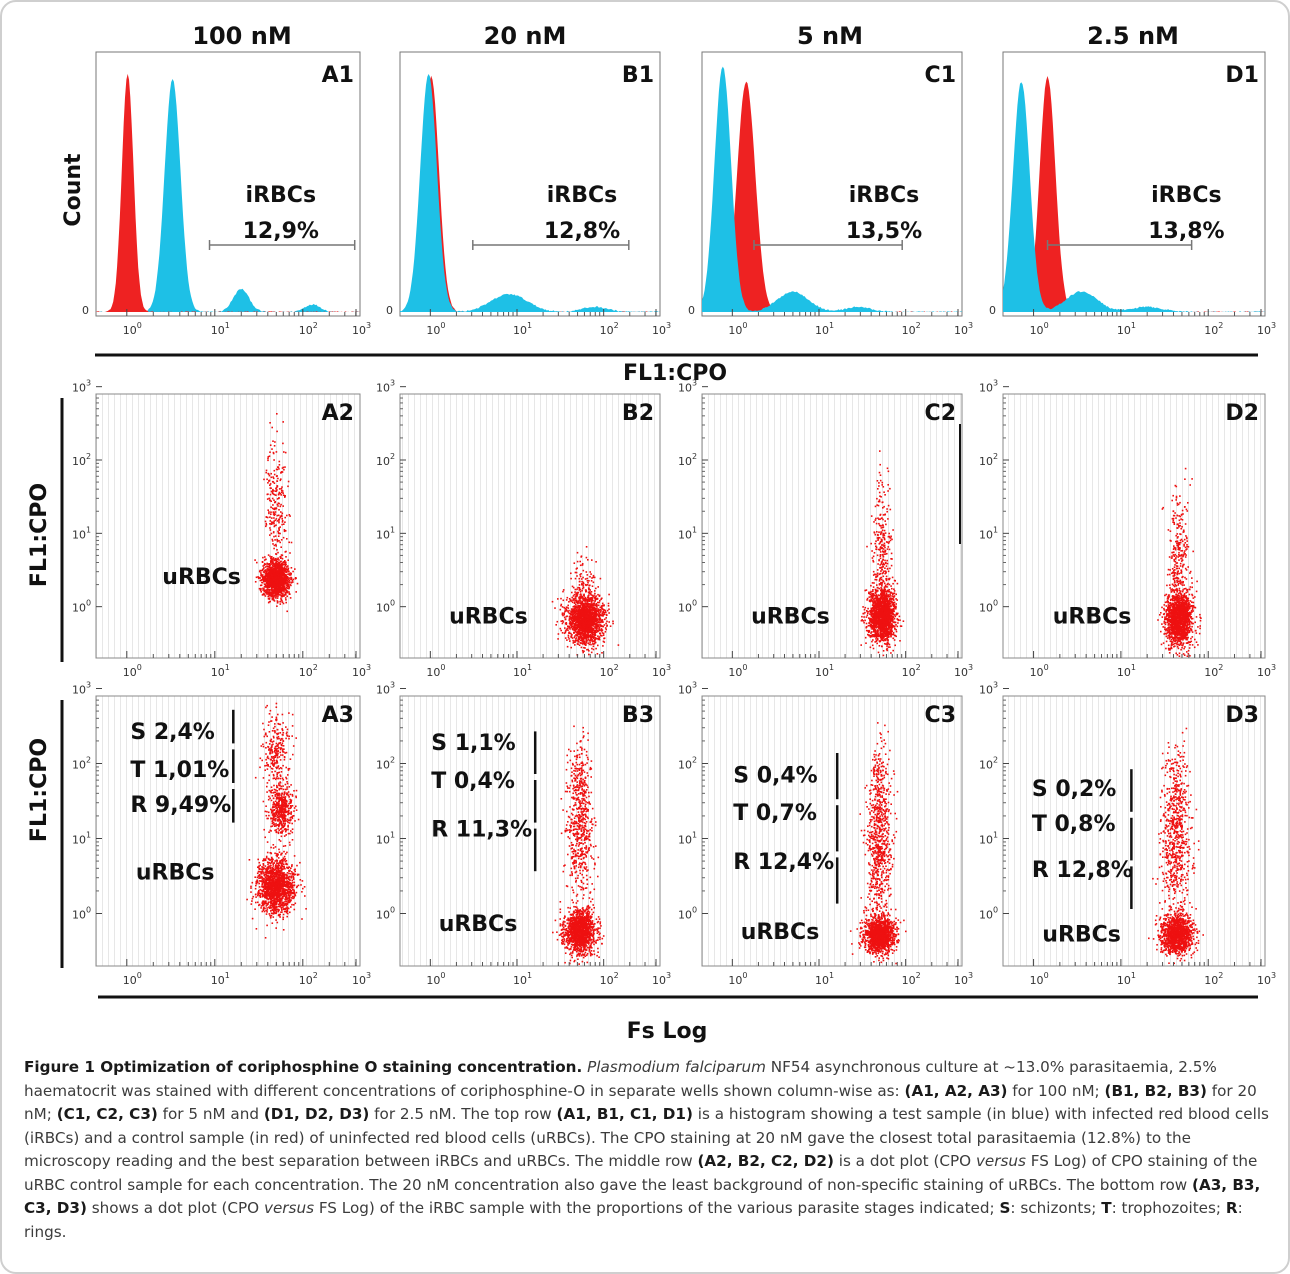 The height and width of the screenshot is (1274, 1290). Describe the element at coordinates (638, 75) in the screenshot. I see `panel-label: B1` at that location.